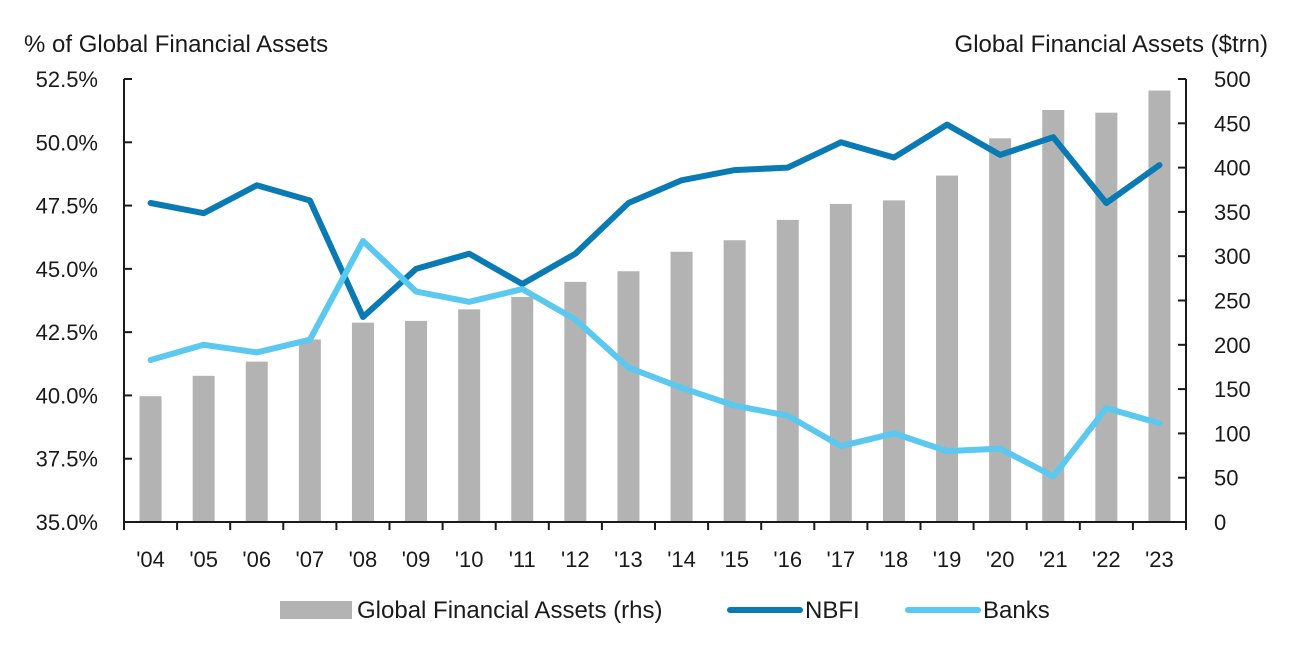  What do you see at coordinates (203, 559) in the screenshot?
I see `x-tick-label: '05` at bounding box center [203, 559].